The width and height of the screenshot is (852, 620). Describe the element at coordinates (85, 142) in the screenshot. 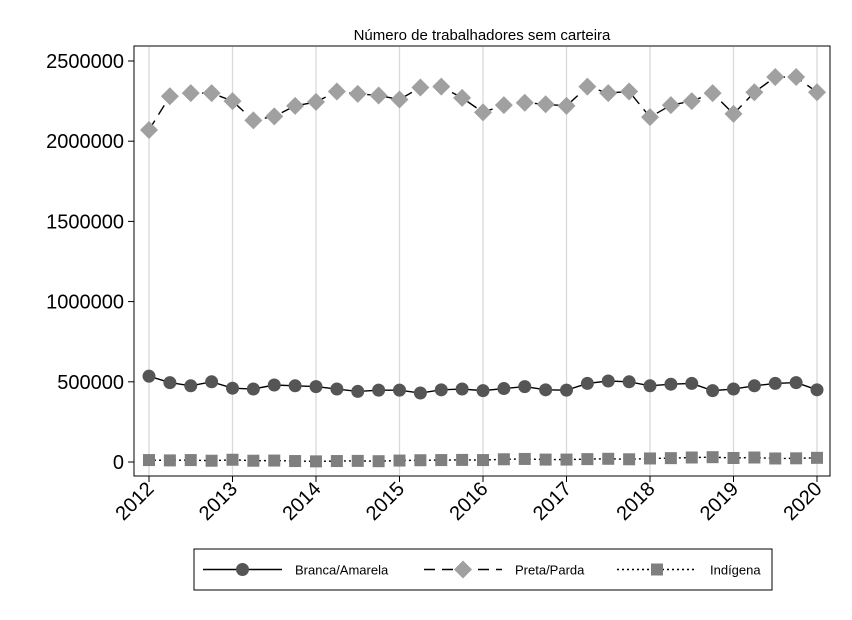

I see `y-tick-label: 2000000` at that location.